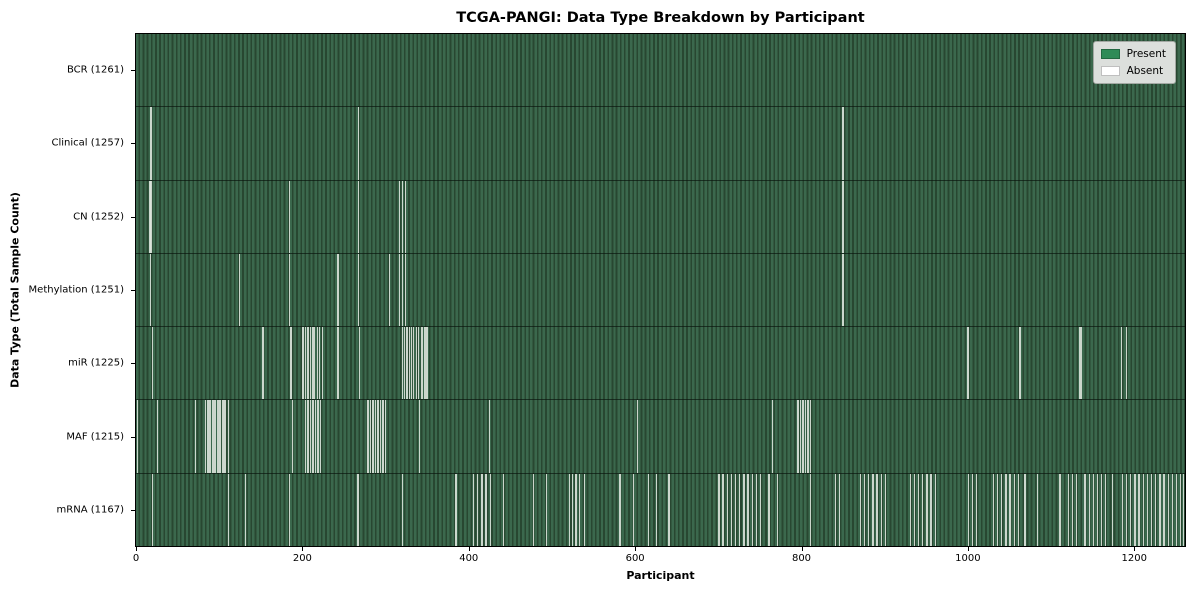 Image resolution: width=1200 pixels, height=600 pixels. What do you see at coordinates (1110, 71) in the screenshot?
I see `absent-swatch` at bounding box center [1110, 71].